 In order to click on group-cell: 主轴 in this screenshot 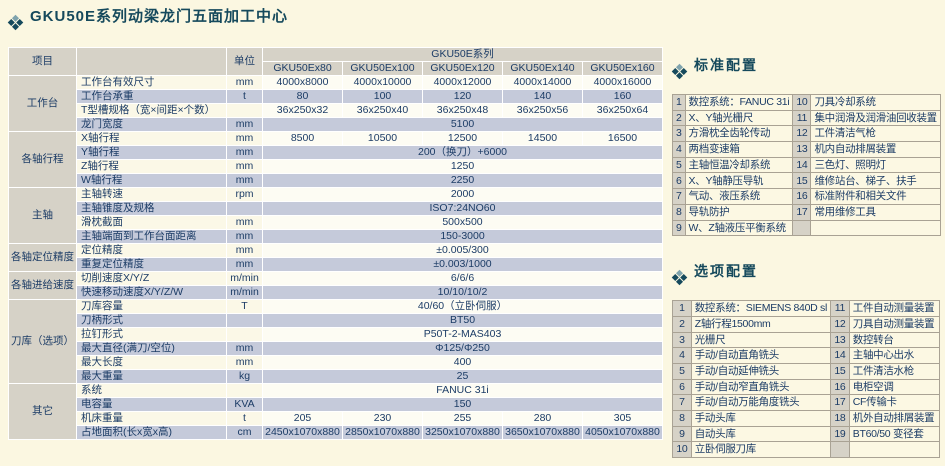, I will do `click(42, 215)`.